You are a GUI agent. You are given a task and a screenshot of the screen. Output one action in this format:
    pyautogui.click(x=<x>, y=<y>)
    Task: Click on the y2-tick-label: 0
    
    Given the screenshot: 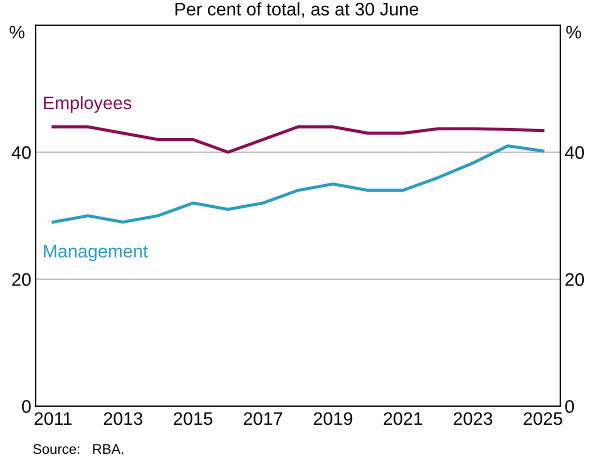 What is the action you would take?
    pyautogui.click(x=569, y=406)
    